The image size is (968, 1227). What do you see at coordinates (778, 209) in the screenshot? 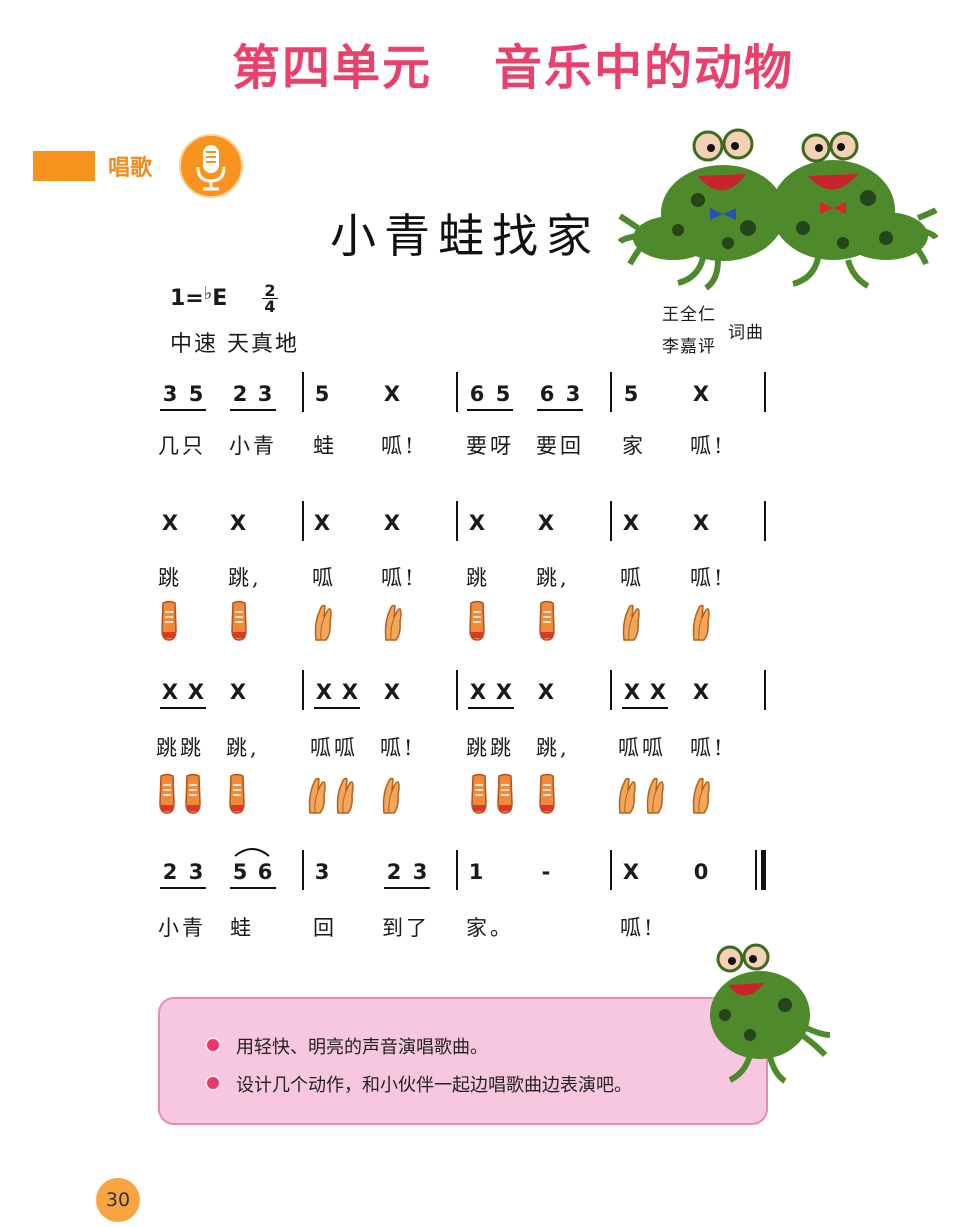
I see `frogs-illustration` at bounding box center [778, 209].